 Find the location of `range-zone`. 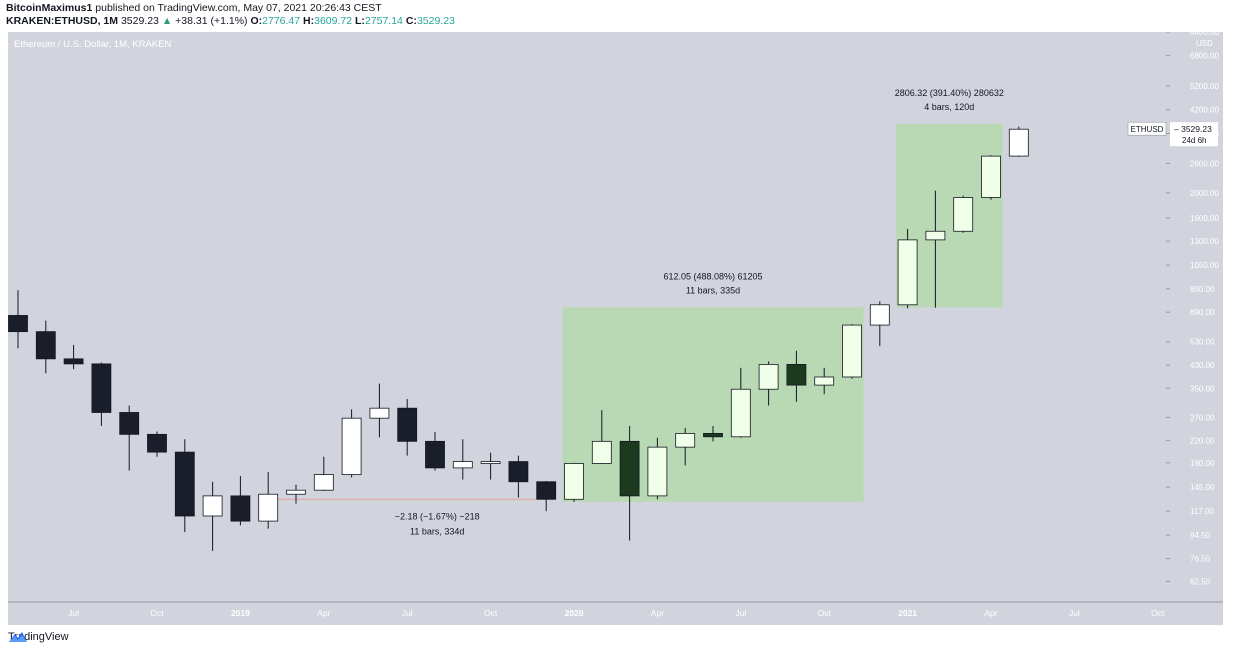

range-zone is located at coordinates (713, 404).